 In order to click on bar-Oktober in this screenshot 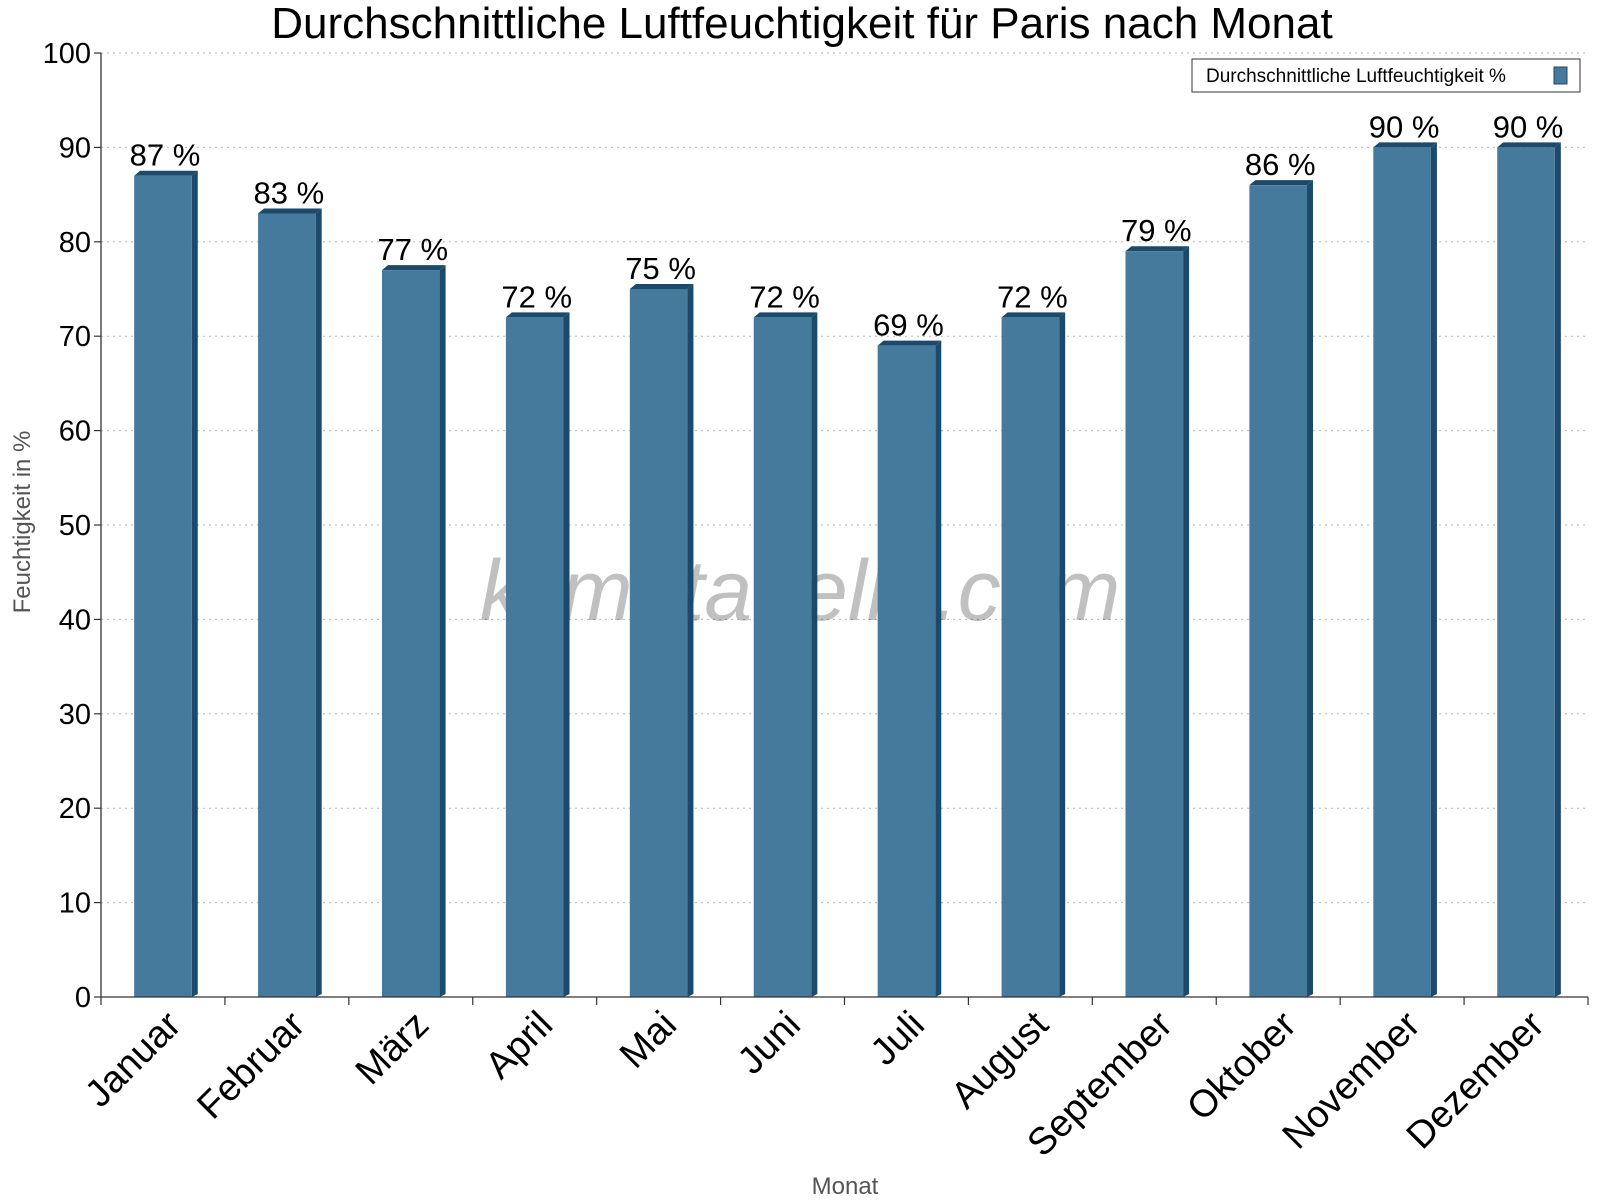, I will do `click(1281, 588)`.